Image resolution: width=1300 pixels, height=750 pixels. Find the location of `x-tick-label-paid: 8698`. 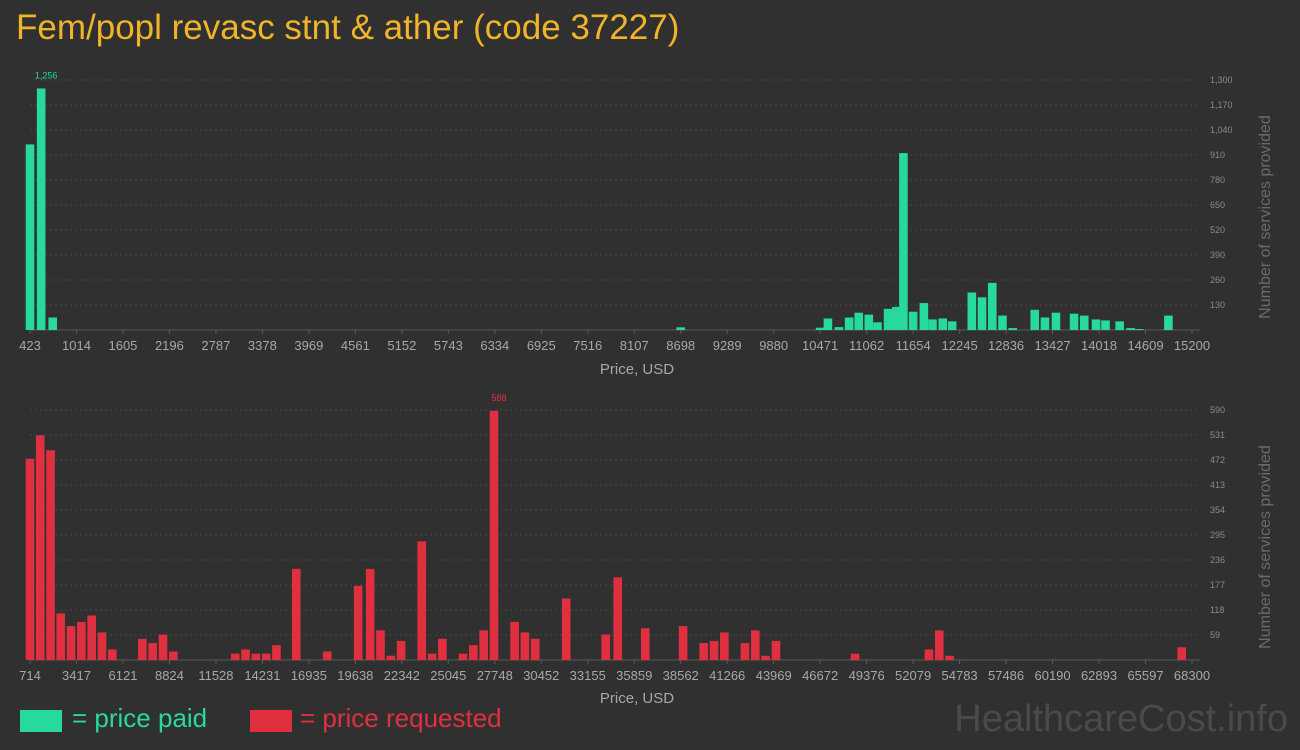

x-tick-label-paid: 8698 is located at coordinates (680, 345).